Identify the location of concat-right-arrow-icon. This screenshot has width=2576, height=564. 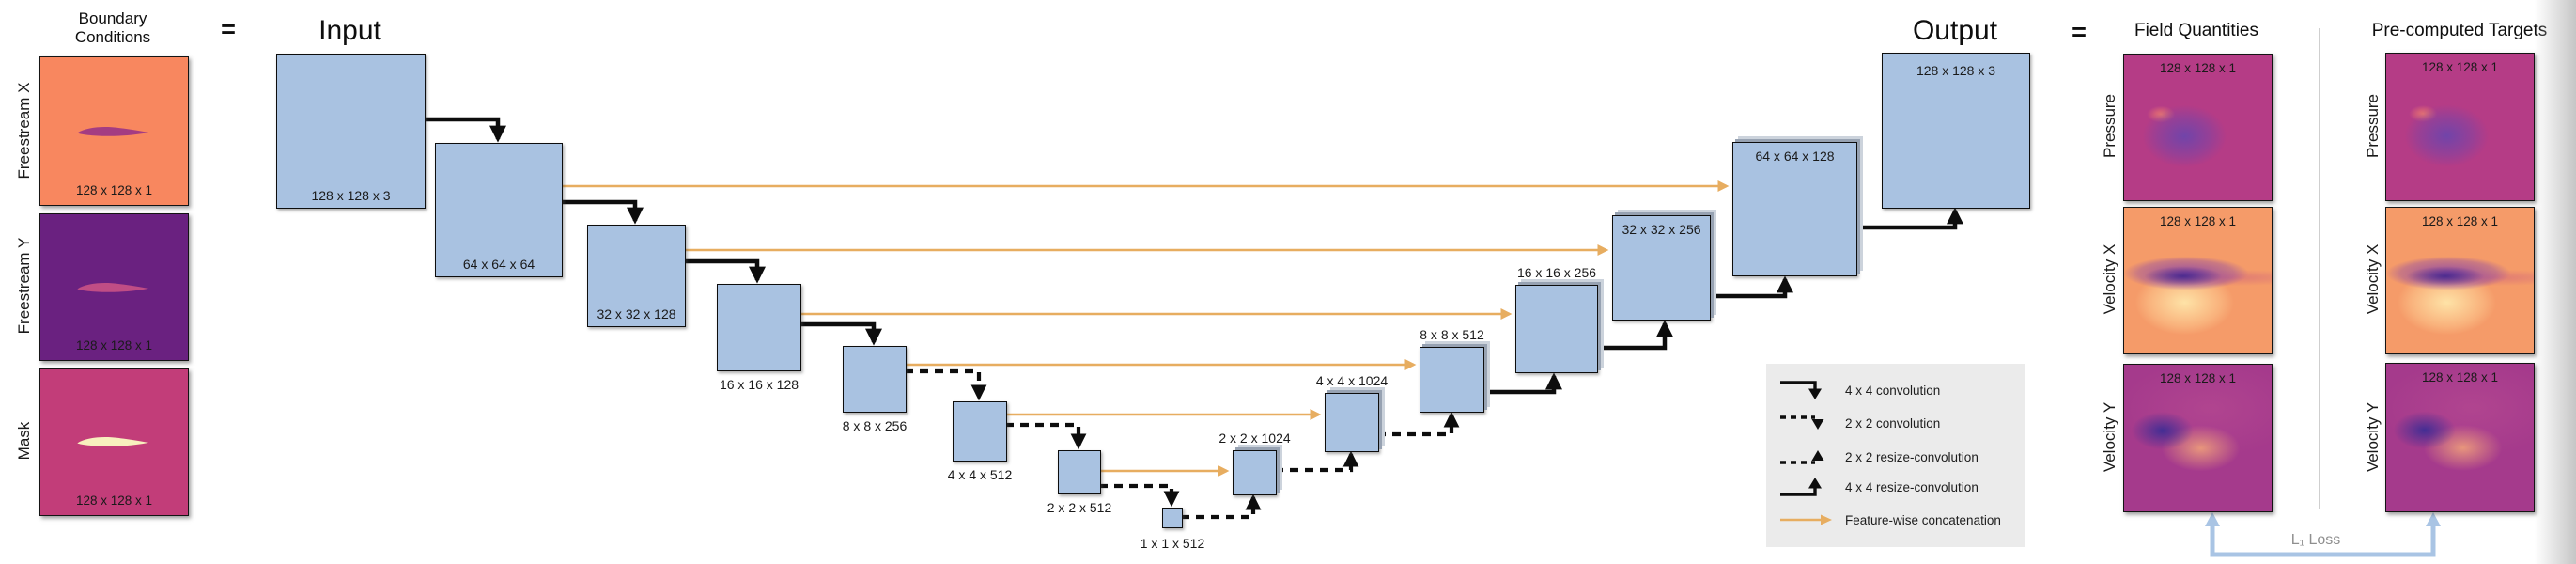
(1806, 519).